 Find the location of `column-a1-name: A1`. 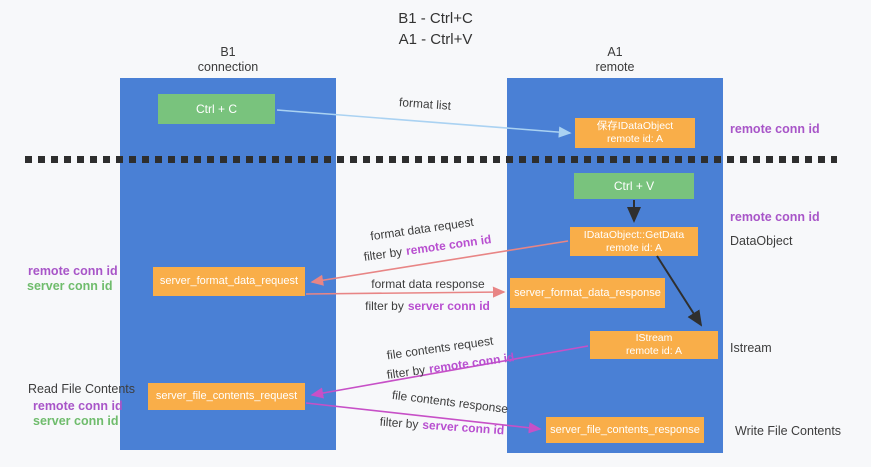

column-a1-name: A1 is located at coordinates (615, 52).